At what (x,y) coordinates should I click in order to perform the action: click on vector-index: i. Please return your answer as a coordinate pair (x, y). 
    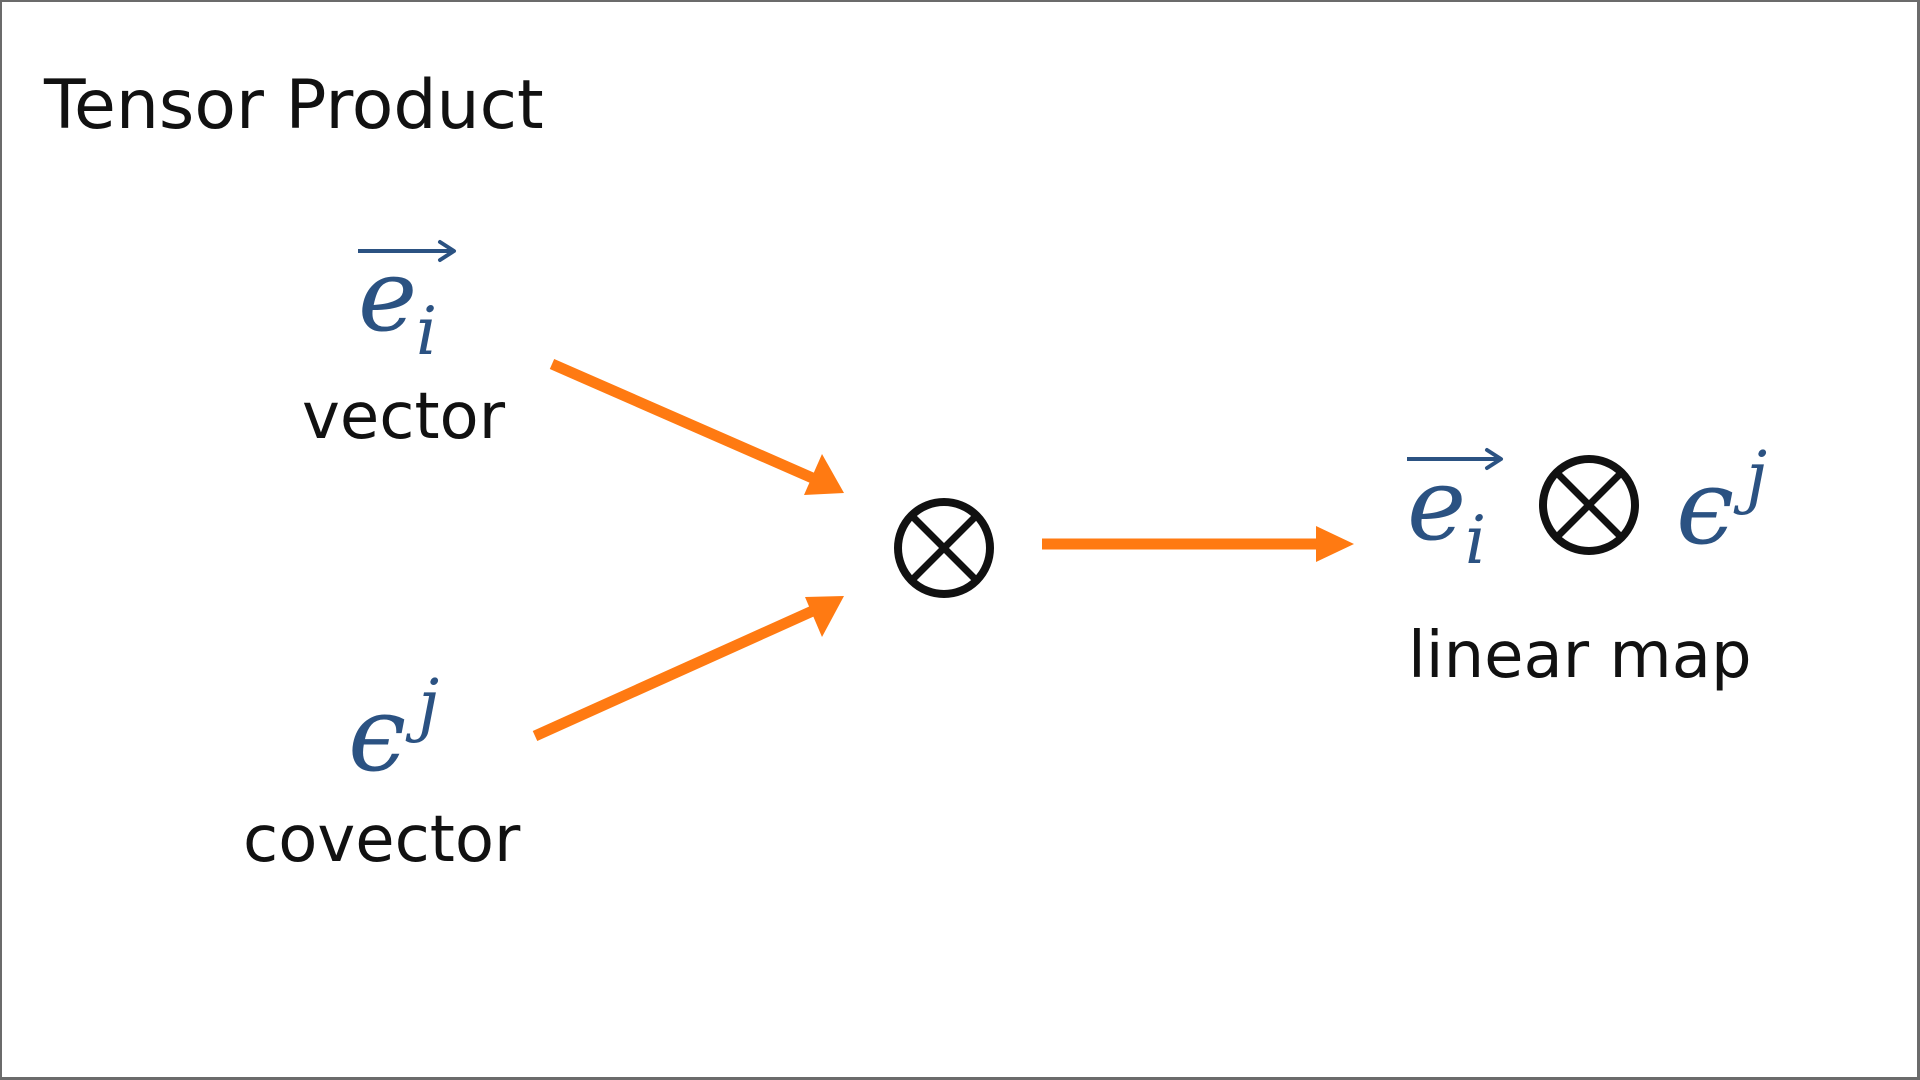
    Looking at the image, I should click on (426, 331).